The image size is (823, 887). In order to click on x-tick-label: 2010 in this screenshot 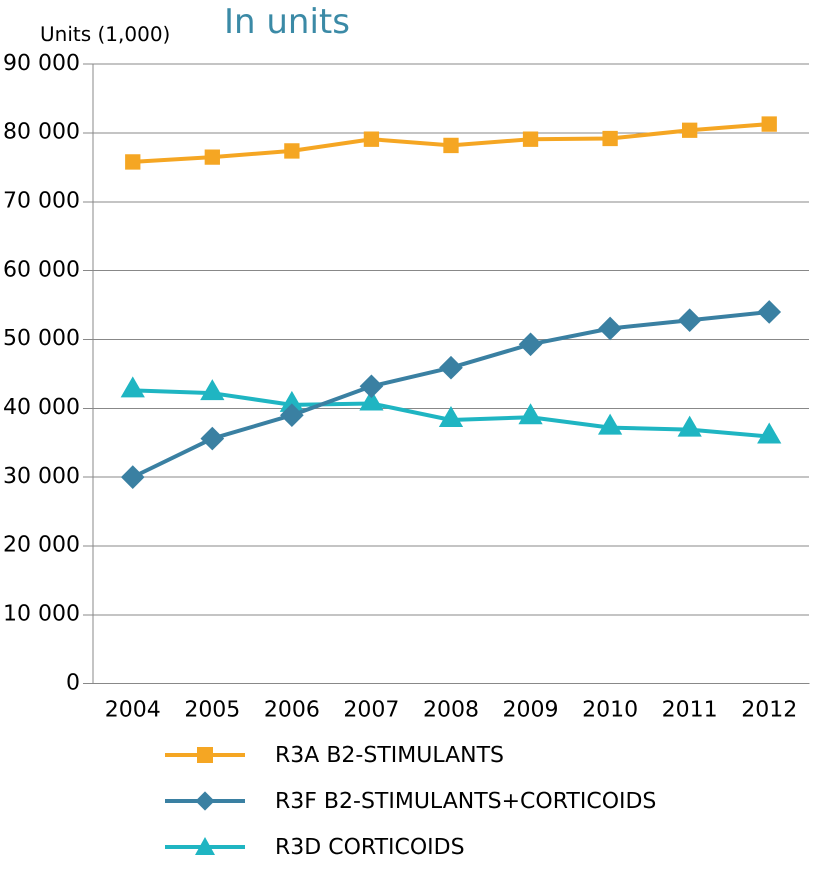, I will do `click(610, 710)`.